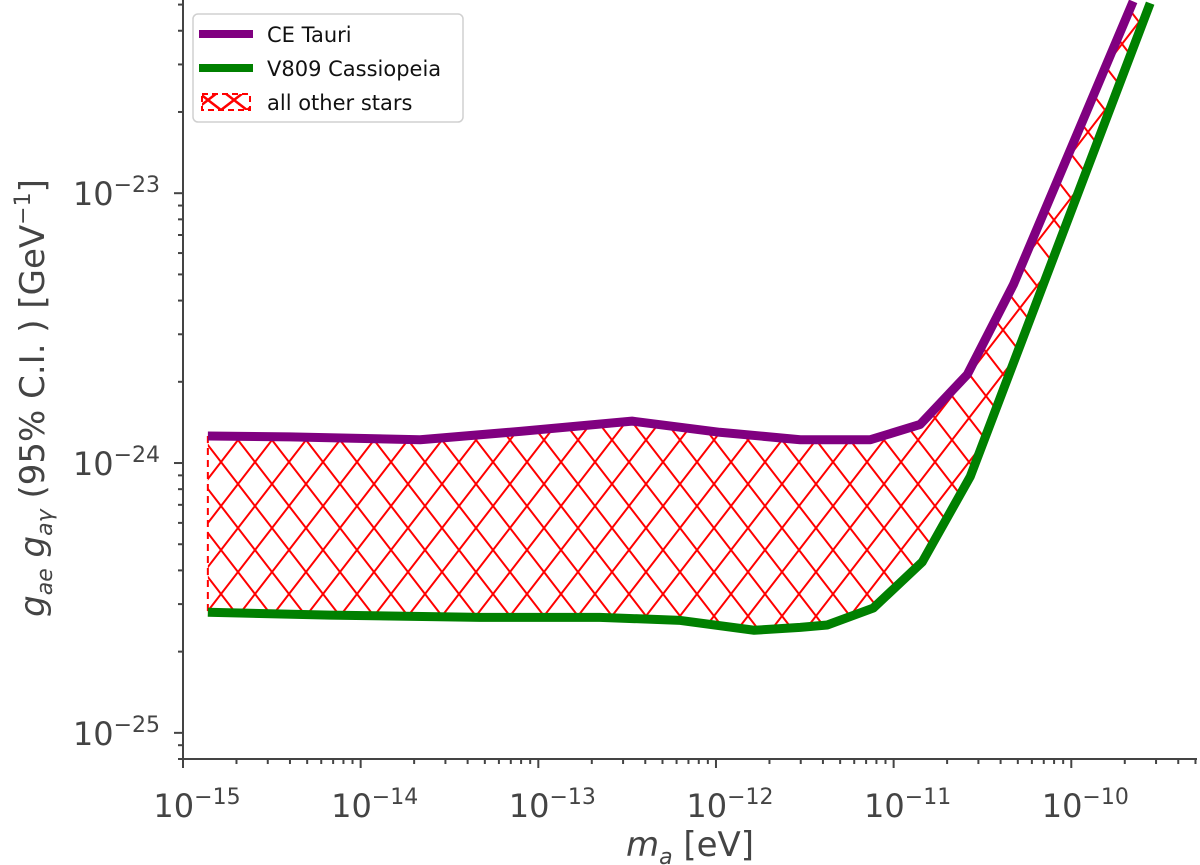  What do you see at coordinates (116, 193) in the screenshot?
I see `y-tick-label: 10−23` at bounding box center [116, 193].